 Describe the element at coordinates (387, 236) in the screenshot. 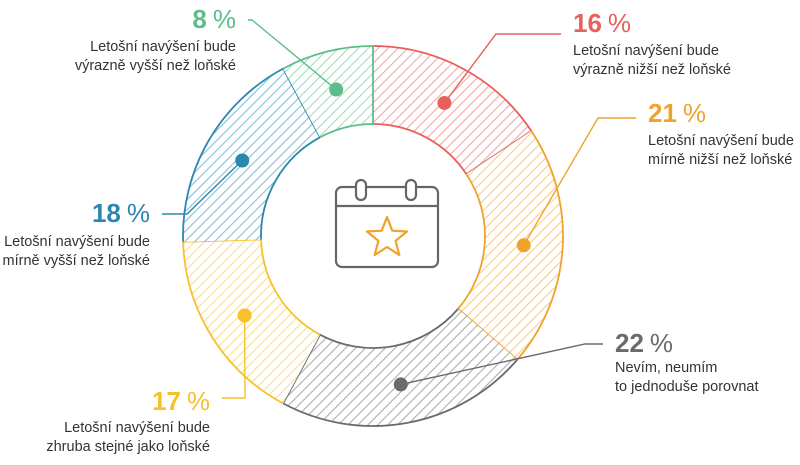

I see `star-icon` at that location.